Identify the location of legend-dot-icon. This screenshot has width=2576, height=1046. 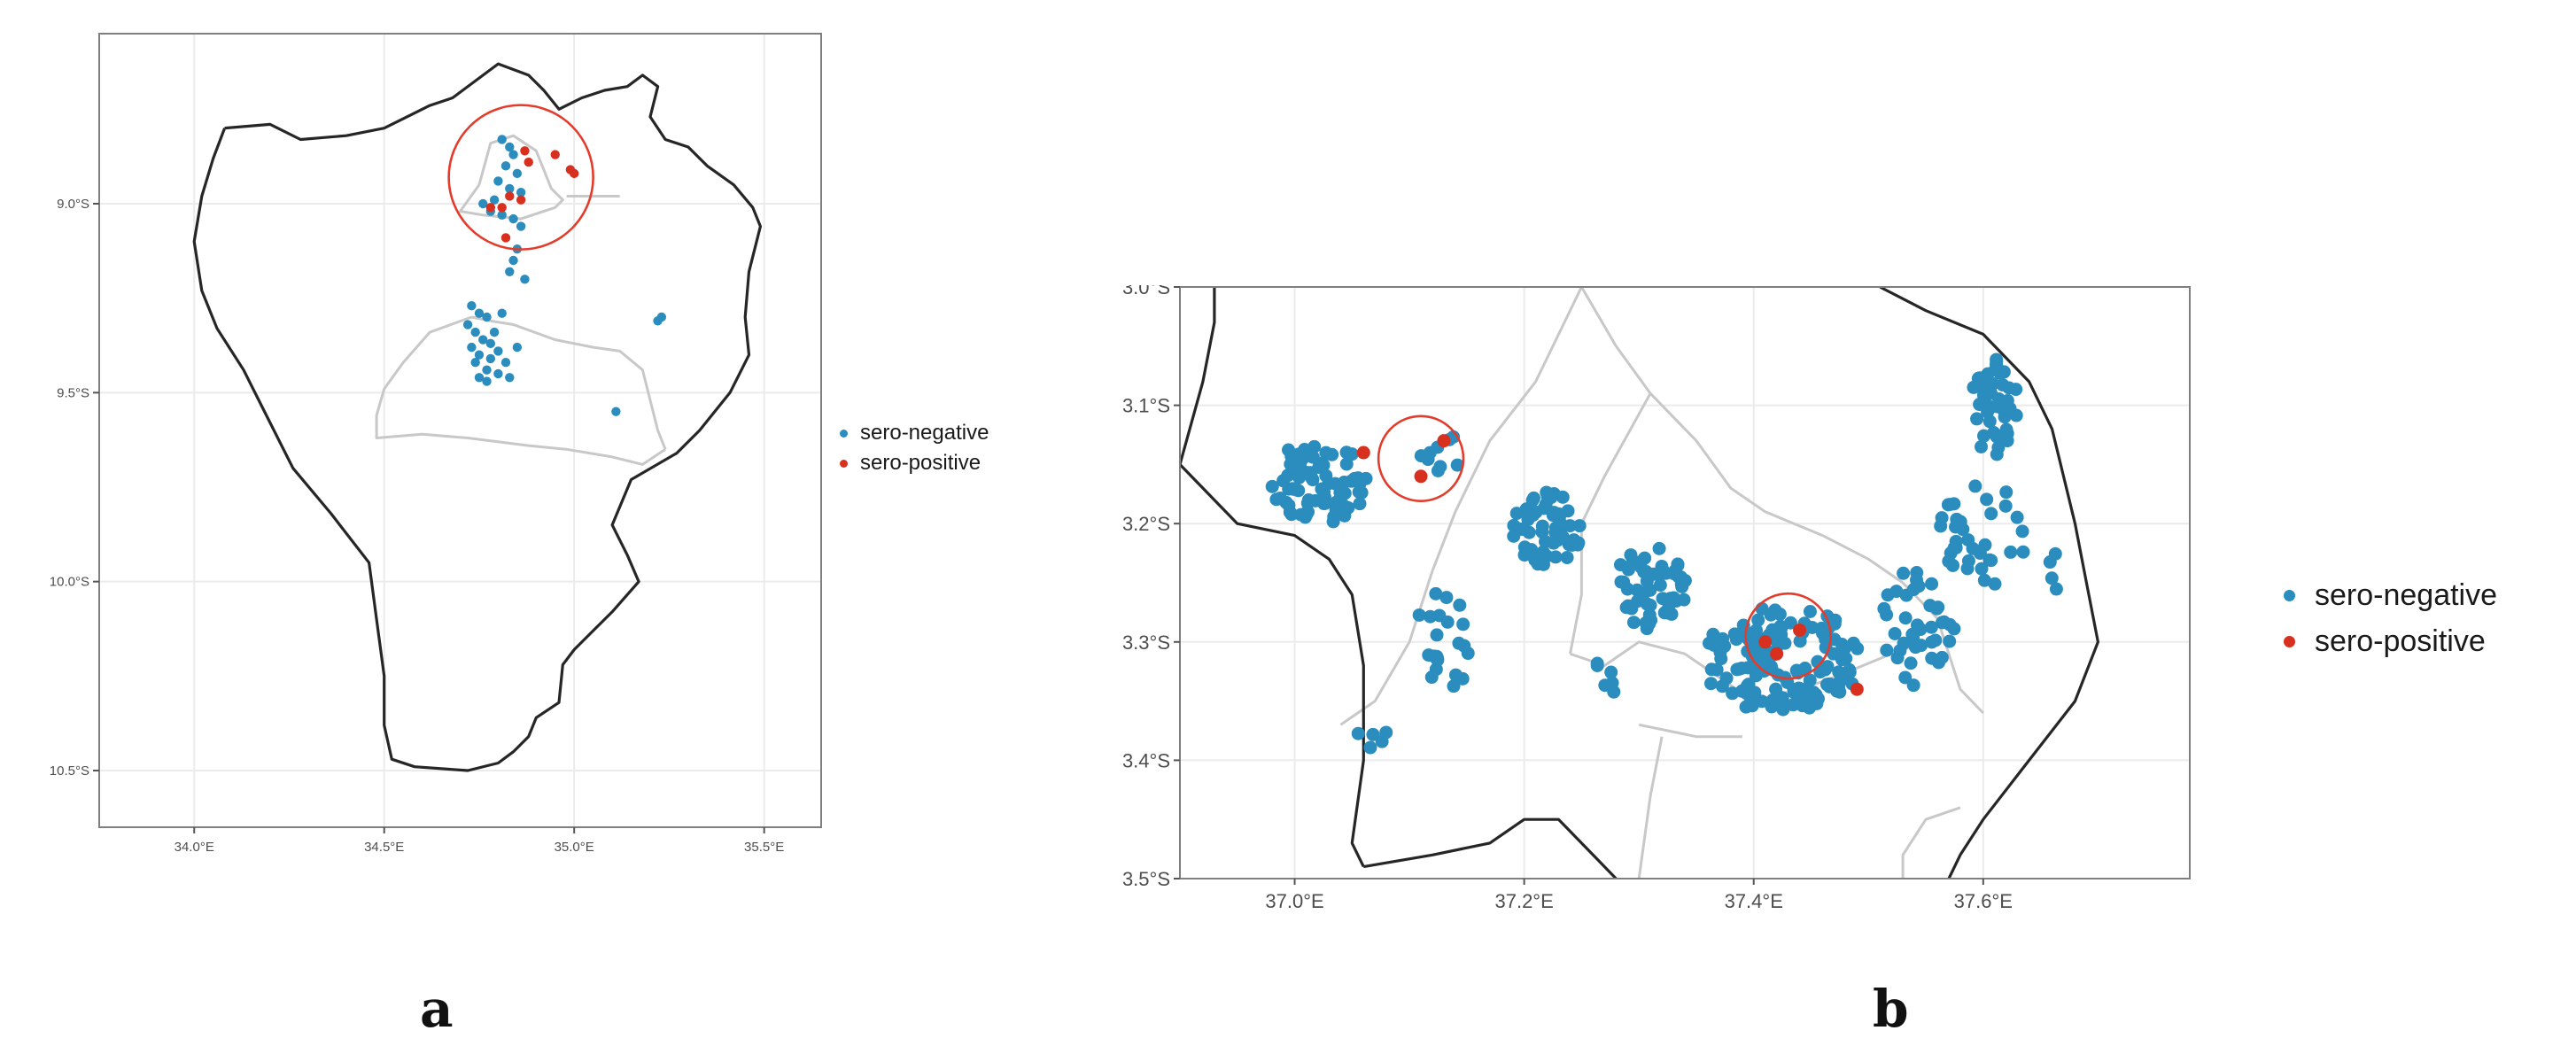
(844, 433).